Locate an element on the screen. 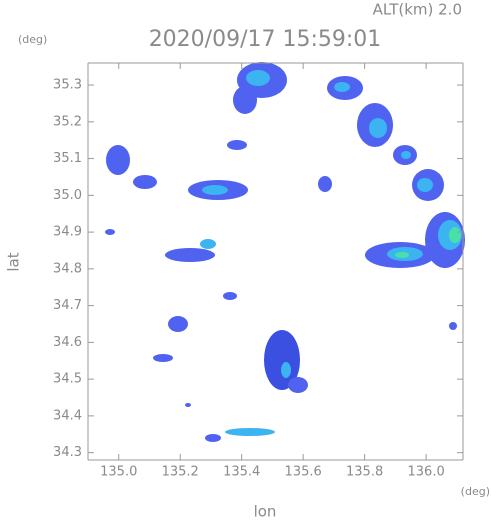 The width and height of the screenshot is (491, 521). y-tick-label: 35.1 is located at coordinates (67, 158).